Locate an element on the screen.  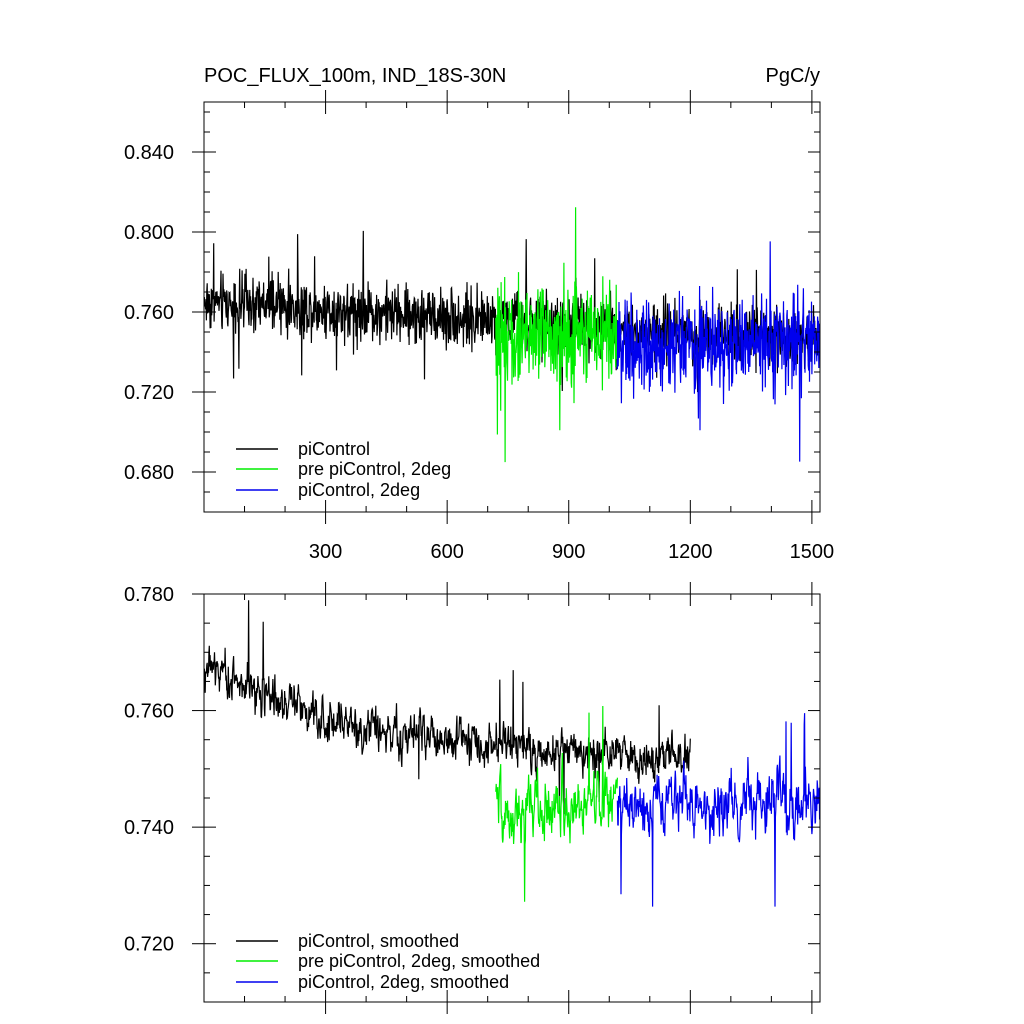
x-tick-label: 1500 is located at coordinates (812, 552).